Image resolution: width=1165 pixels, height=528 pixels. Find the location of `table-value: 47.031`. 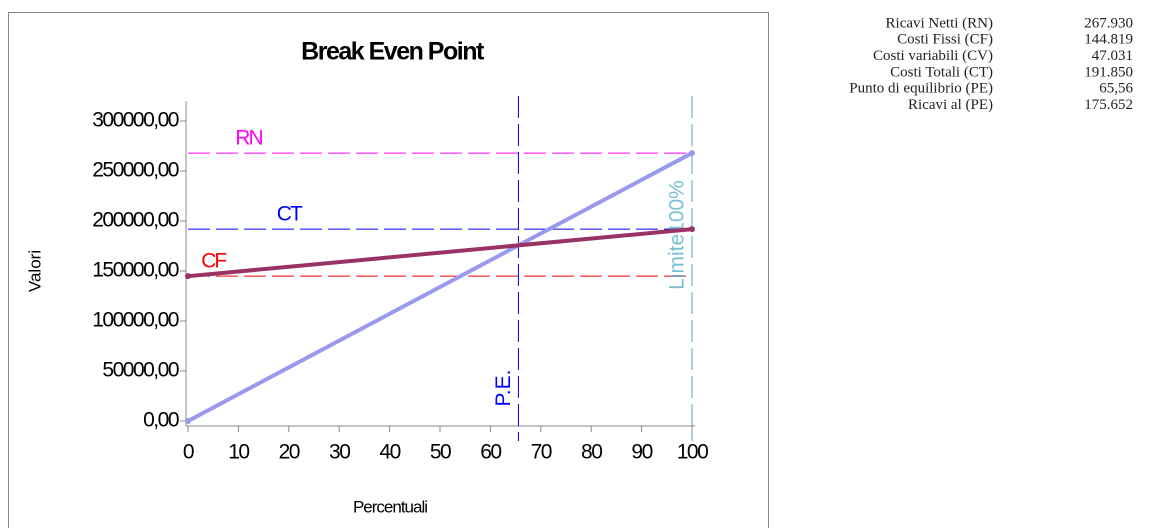

table-value: 47.031 is located at coordinates (1112, 56).